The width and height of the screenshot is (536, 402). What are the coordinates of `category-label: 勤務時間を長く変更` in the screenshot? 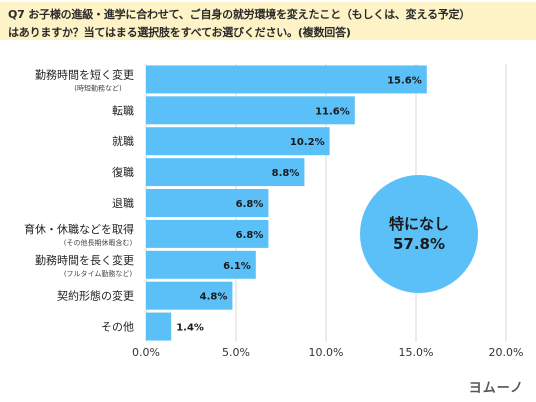 It's located at (84, 260).